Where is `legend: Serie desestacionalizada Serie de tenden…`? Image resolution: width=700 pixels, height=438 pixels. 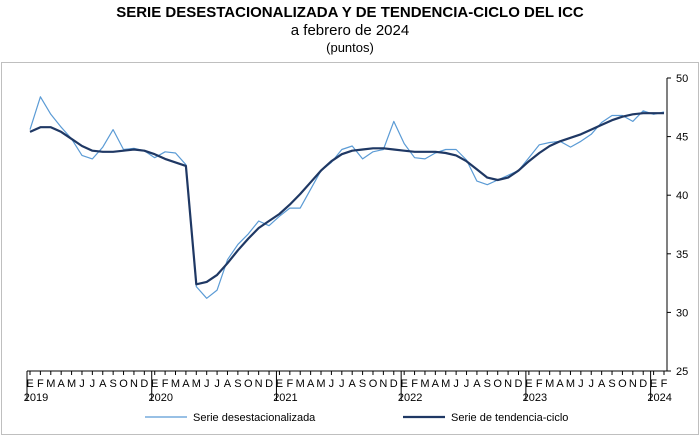
legend: Serie desestacionalizada Serie de tenden… is located at coordinates (356, 418).